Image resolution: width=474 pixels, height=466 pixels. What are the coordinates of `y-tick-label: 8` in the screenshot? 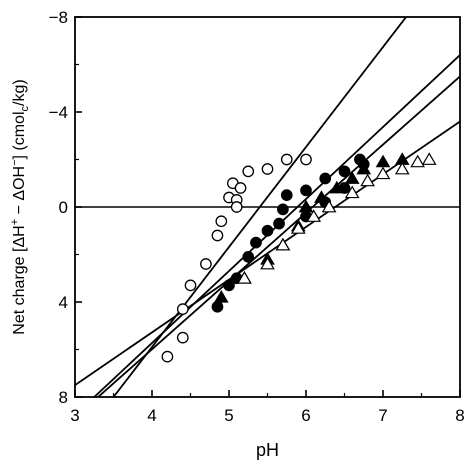 It's located at (63, 397).